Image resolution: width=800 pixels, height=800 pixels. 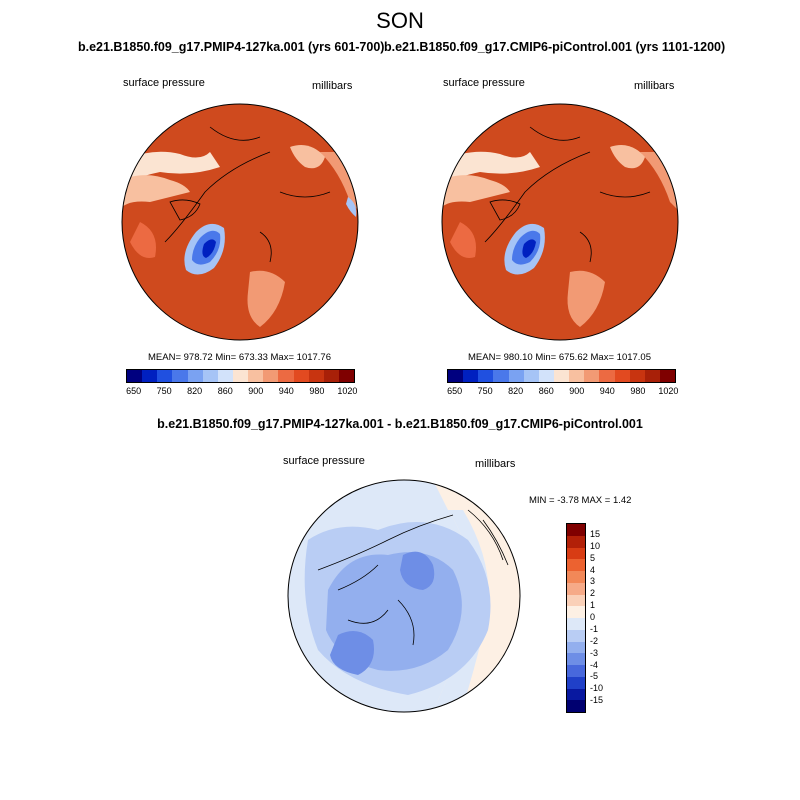 I want to click on colorbar-tick-label: 0, so click(x=593, y=617).